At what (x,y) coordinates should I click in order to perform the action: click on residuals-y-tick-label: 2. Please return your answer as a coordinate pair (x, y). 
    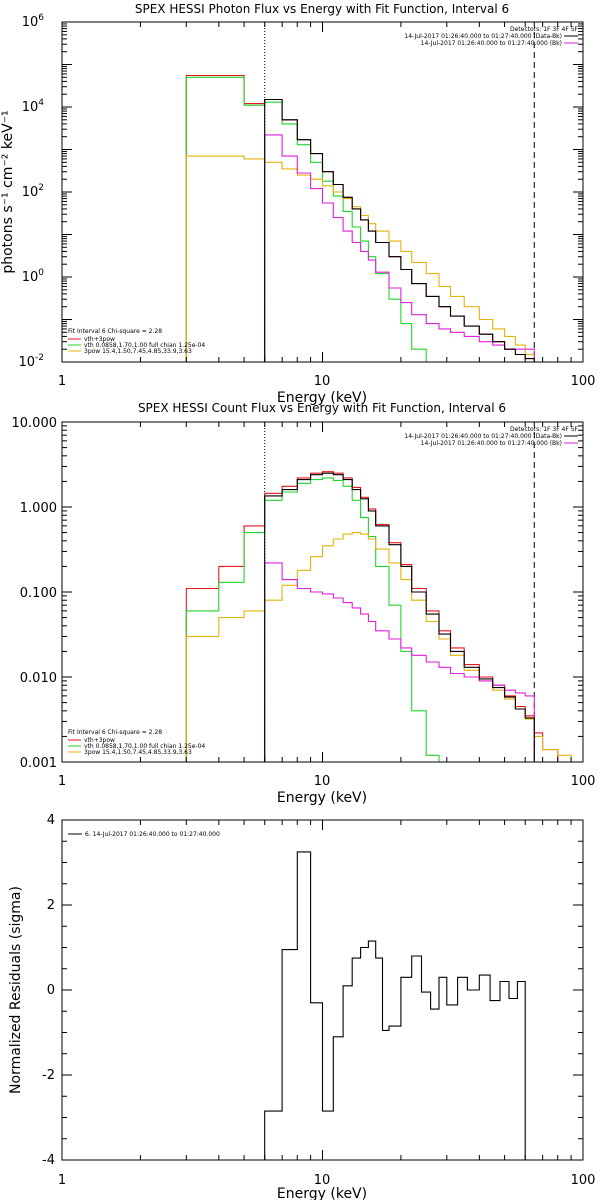
    Looking at the image, I should click on (51, 905).